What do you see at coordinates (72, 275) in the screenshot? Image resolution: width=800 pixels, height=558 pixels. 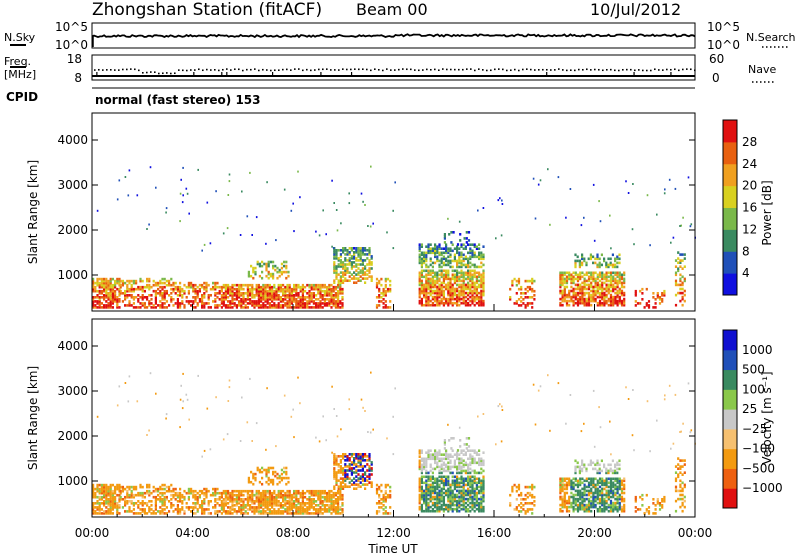 I see `y-tick-label: 1000` at bounding box center [72, 275].